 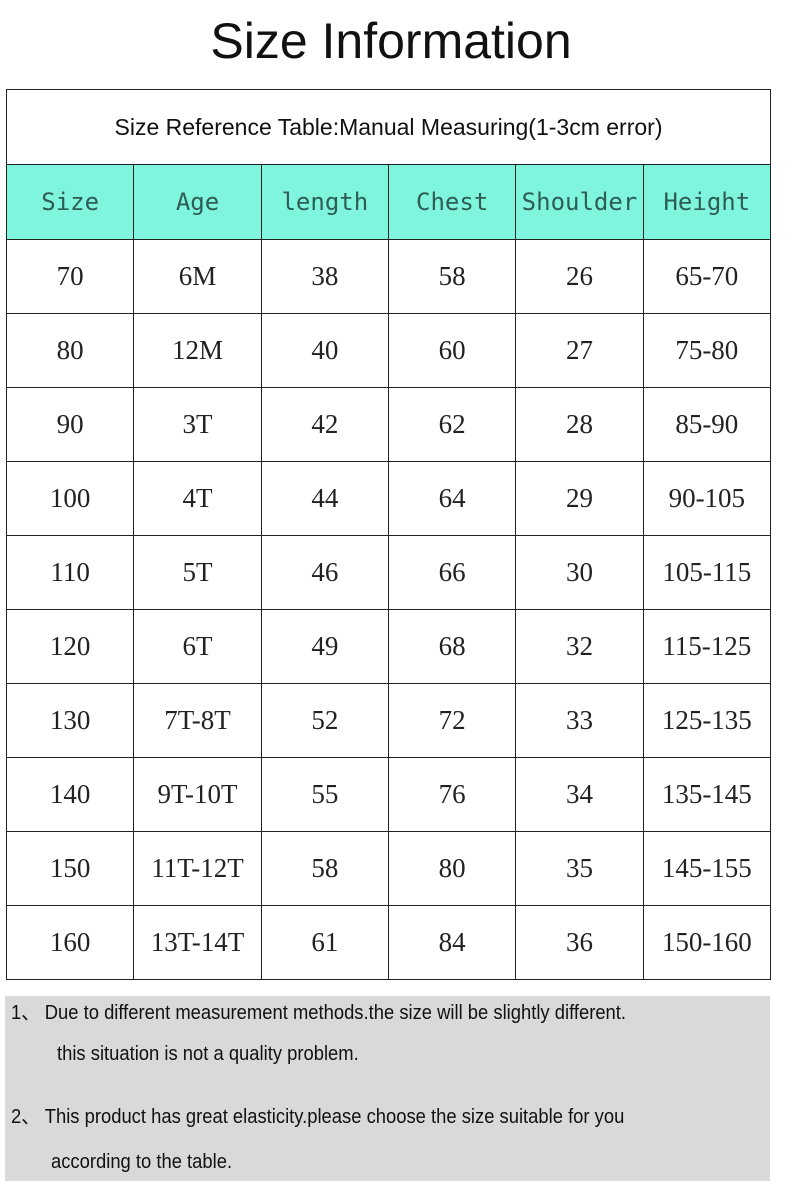 I want to click on table-cell: 11T-12T, so click(x=197, y=868).